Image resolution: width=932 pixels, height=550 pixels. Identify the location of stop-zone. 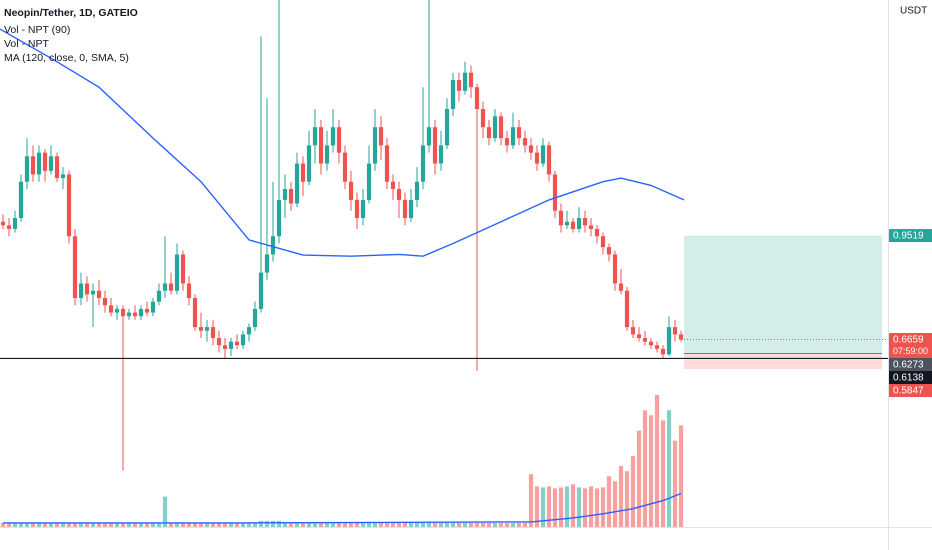
(783, 361).